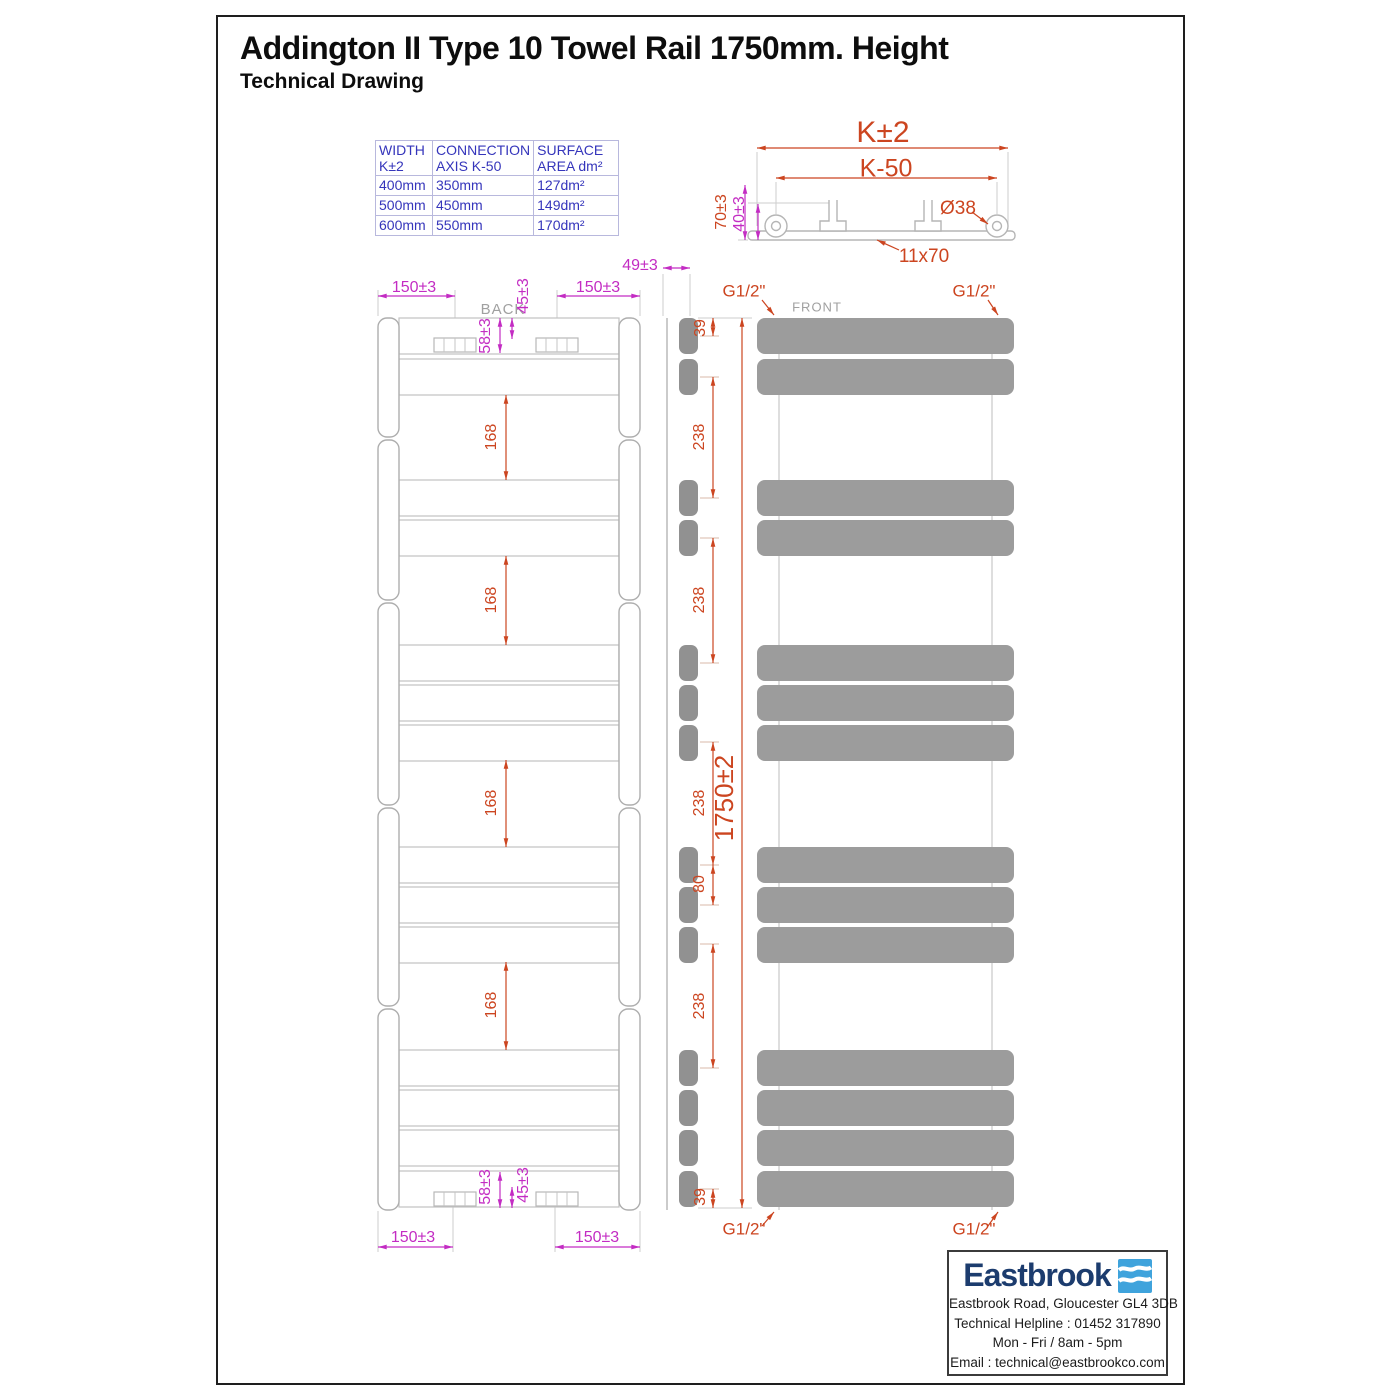 The width and height of the screenshot is (1400, 1400). I want to click on spec-cell: 400mm, so click(404, 185).